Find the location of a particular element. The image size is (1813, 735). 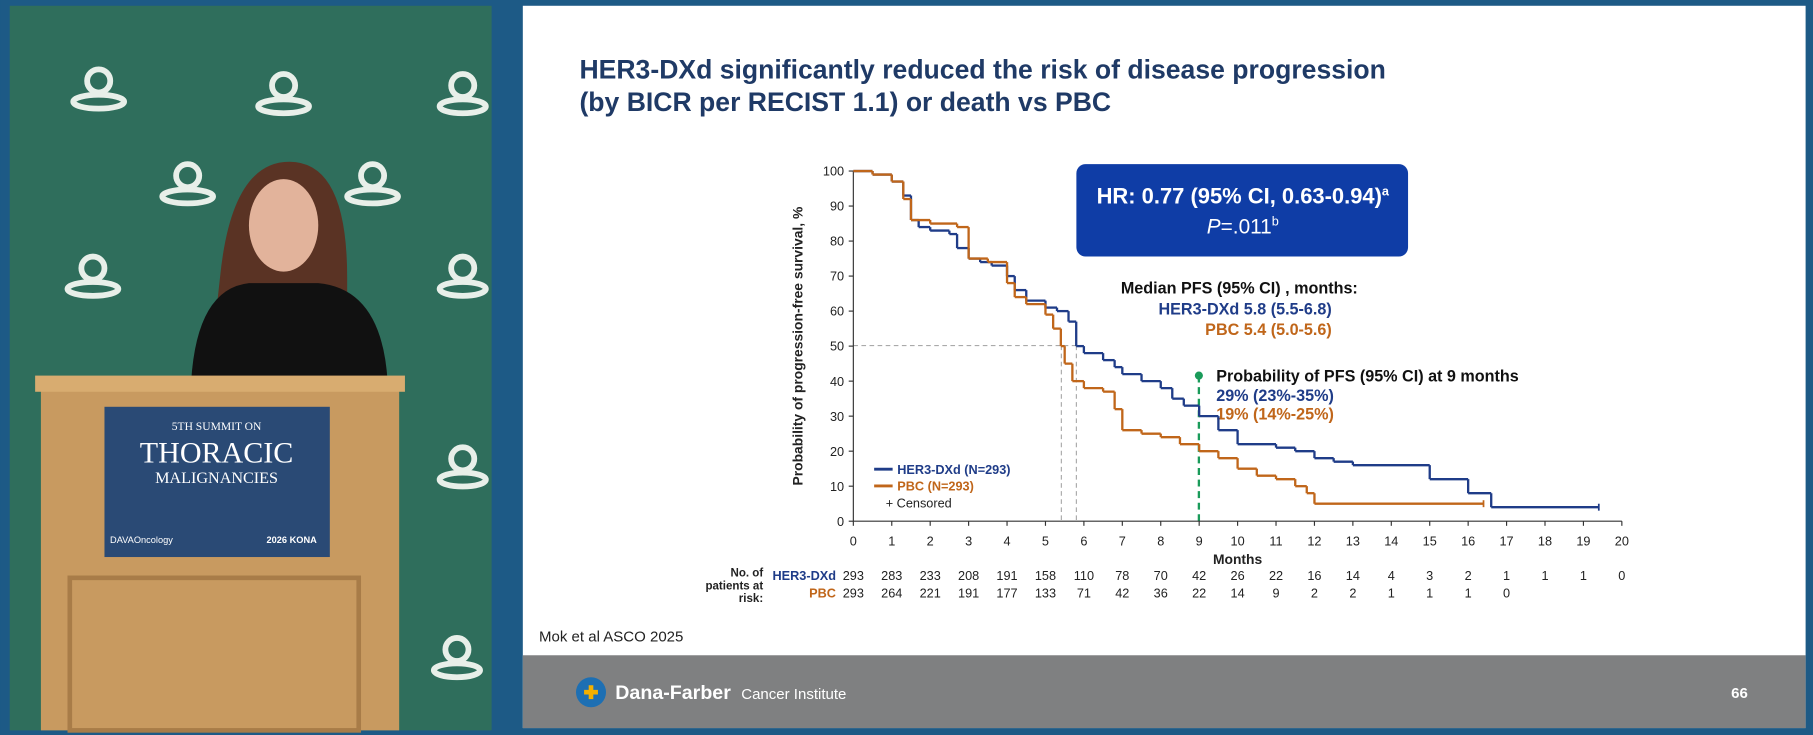

p-value: =.011 is located at coordinates (1246, 226).